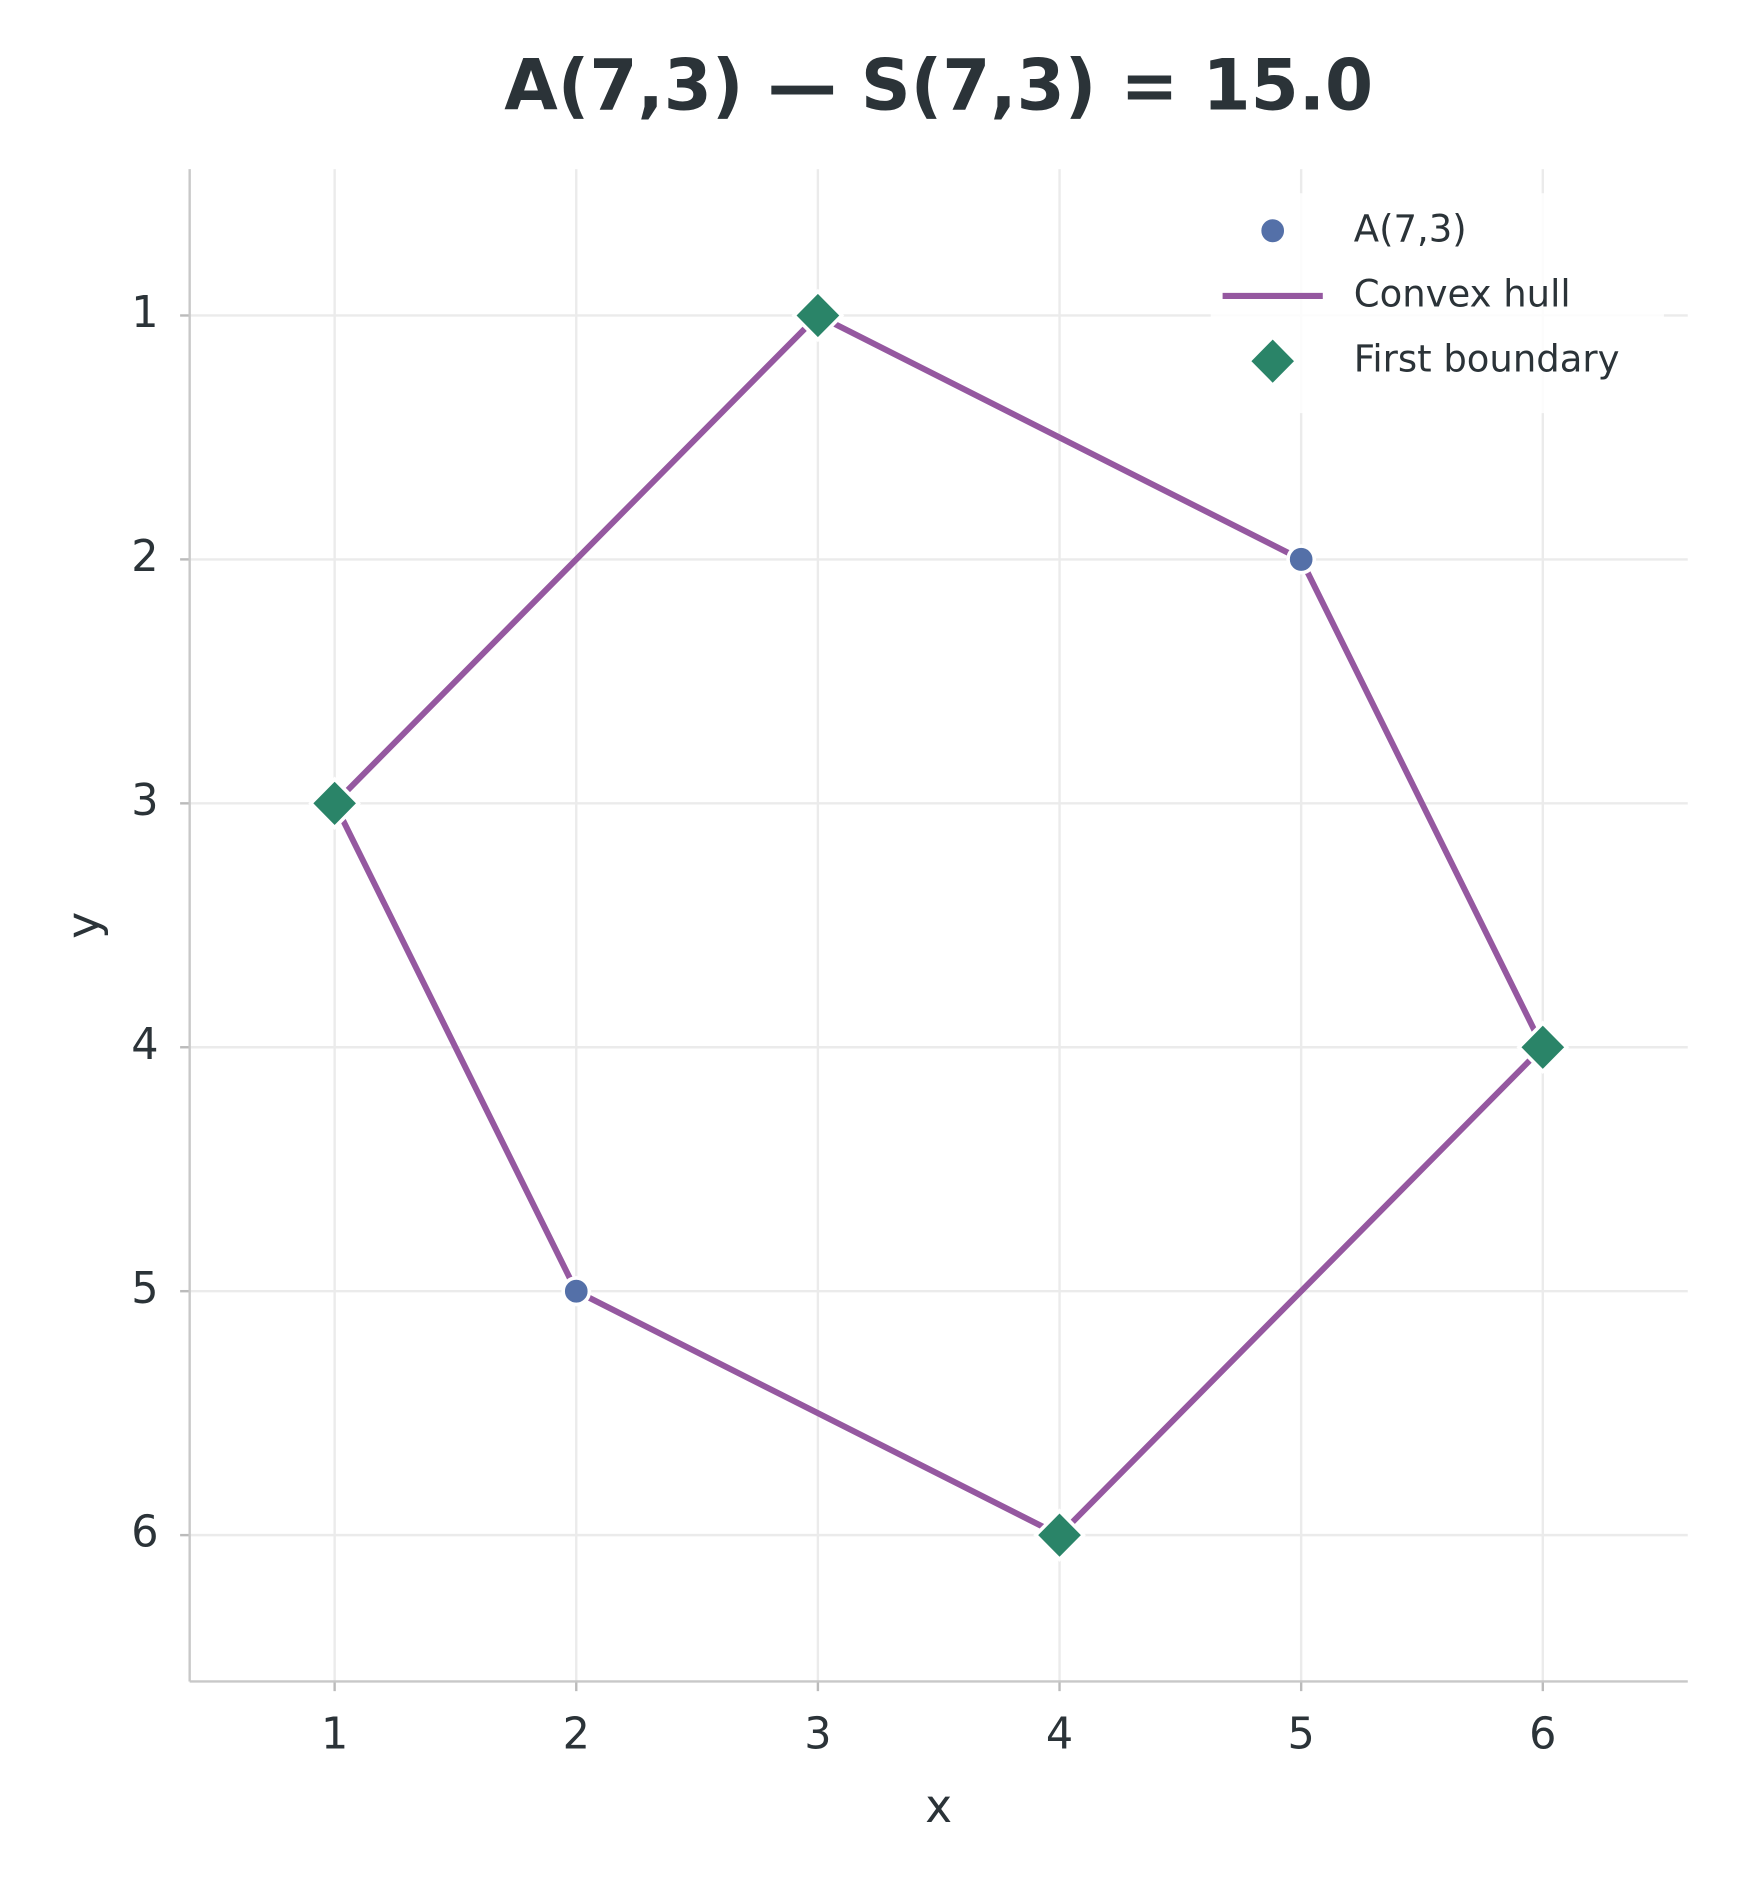 The height and width of the screenshot is (1882, 1751). Describe the element at coordinates (144, 1045) in the screenshot. I see `y-tick-label: 4` at that location.